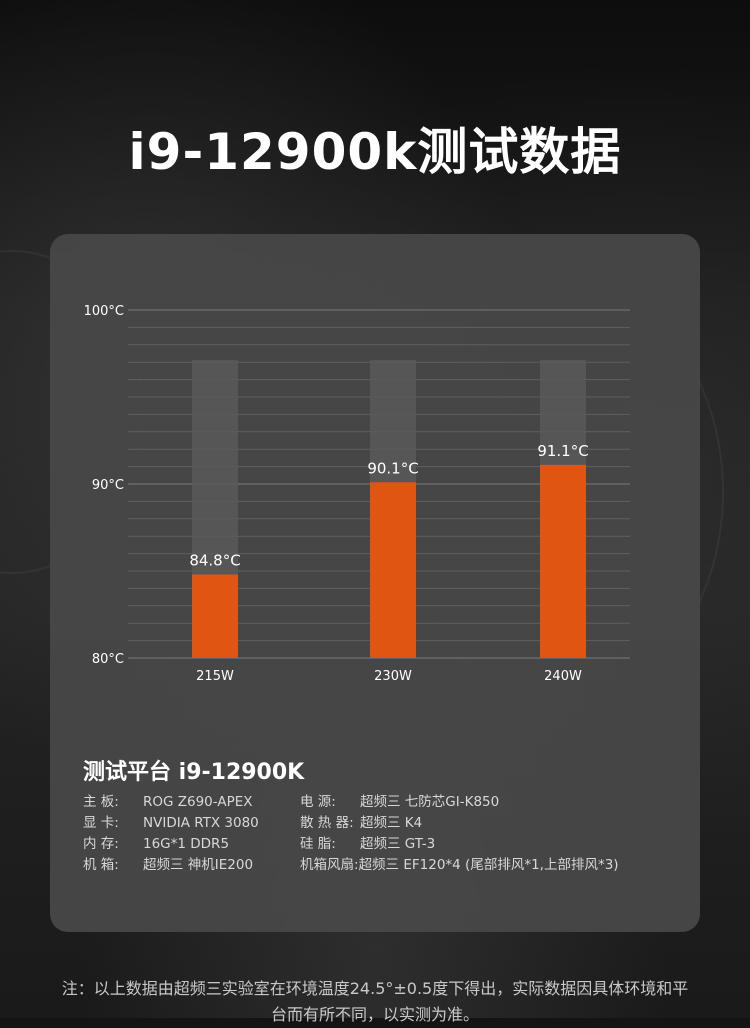  I want to click on spec-item: 机 箱: 超频三 神机IE200, so click(191, 865).